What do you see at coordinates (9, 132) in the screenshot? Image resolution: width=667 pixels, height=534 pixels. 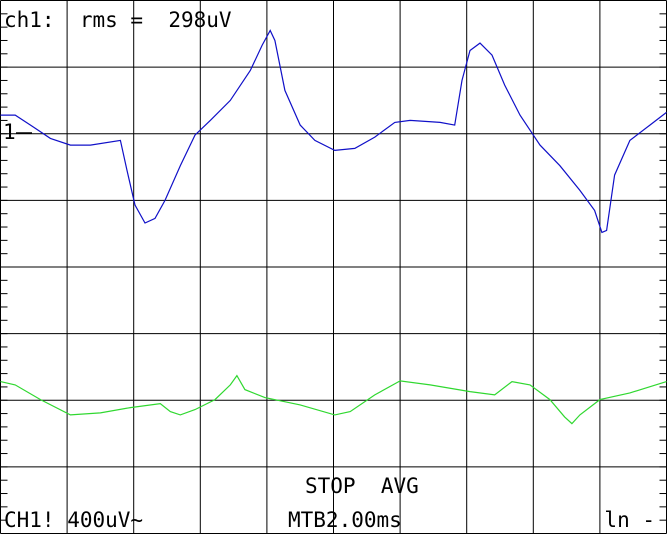 I see `channel-marker: 1` at bounding box center [9, 132].